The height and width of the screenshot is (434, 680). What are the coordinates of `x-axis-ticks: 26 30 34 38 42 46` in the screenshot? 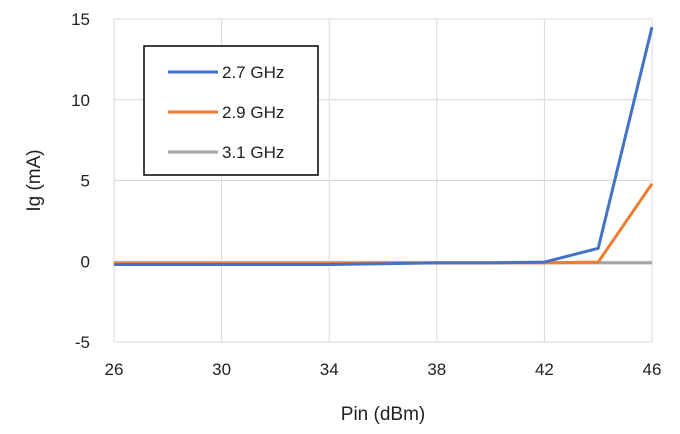 It's located at (383, 369).